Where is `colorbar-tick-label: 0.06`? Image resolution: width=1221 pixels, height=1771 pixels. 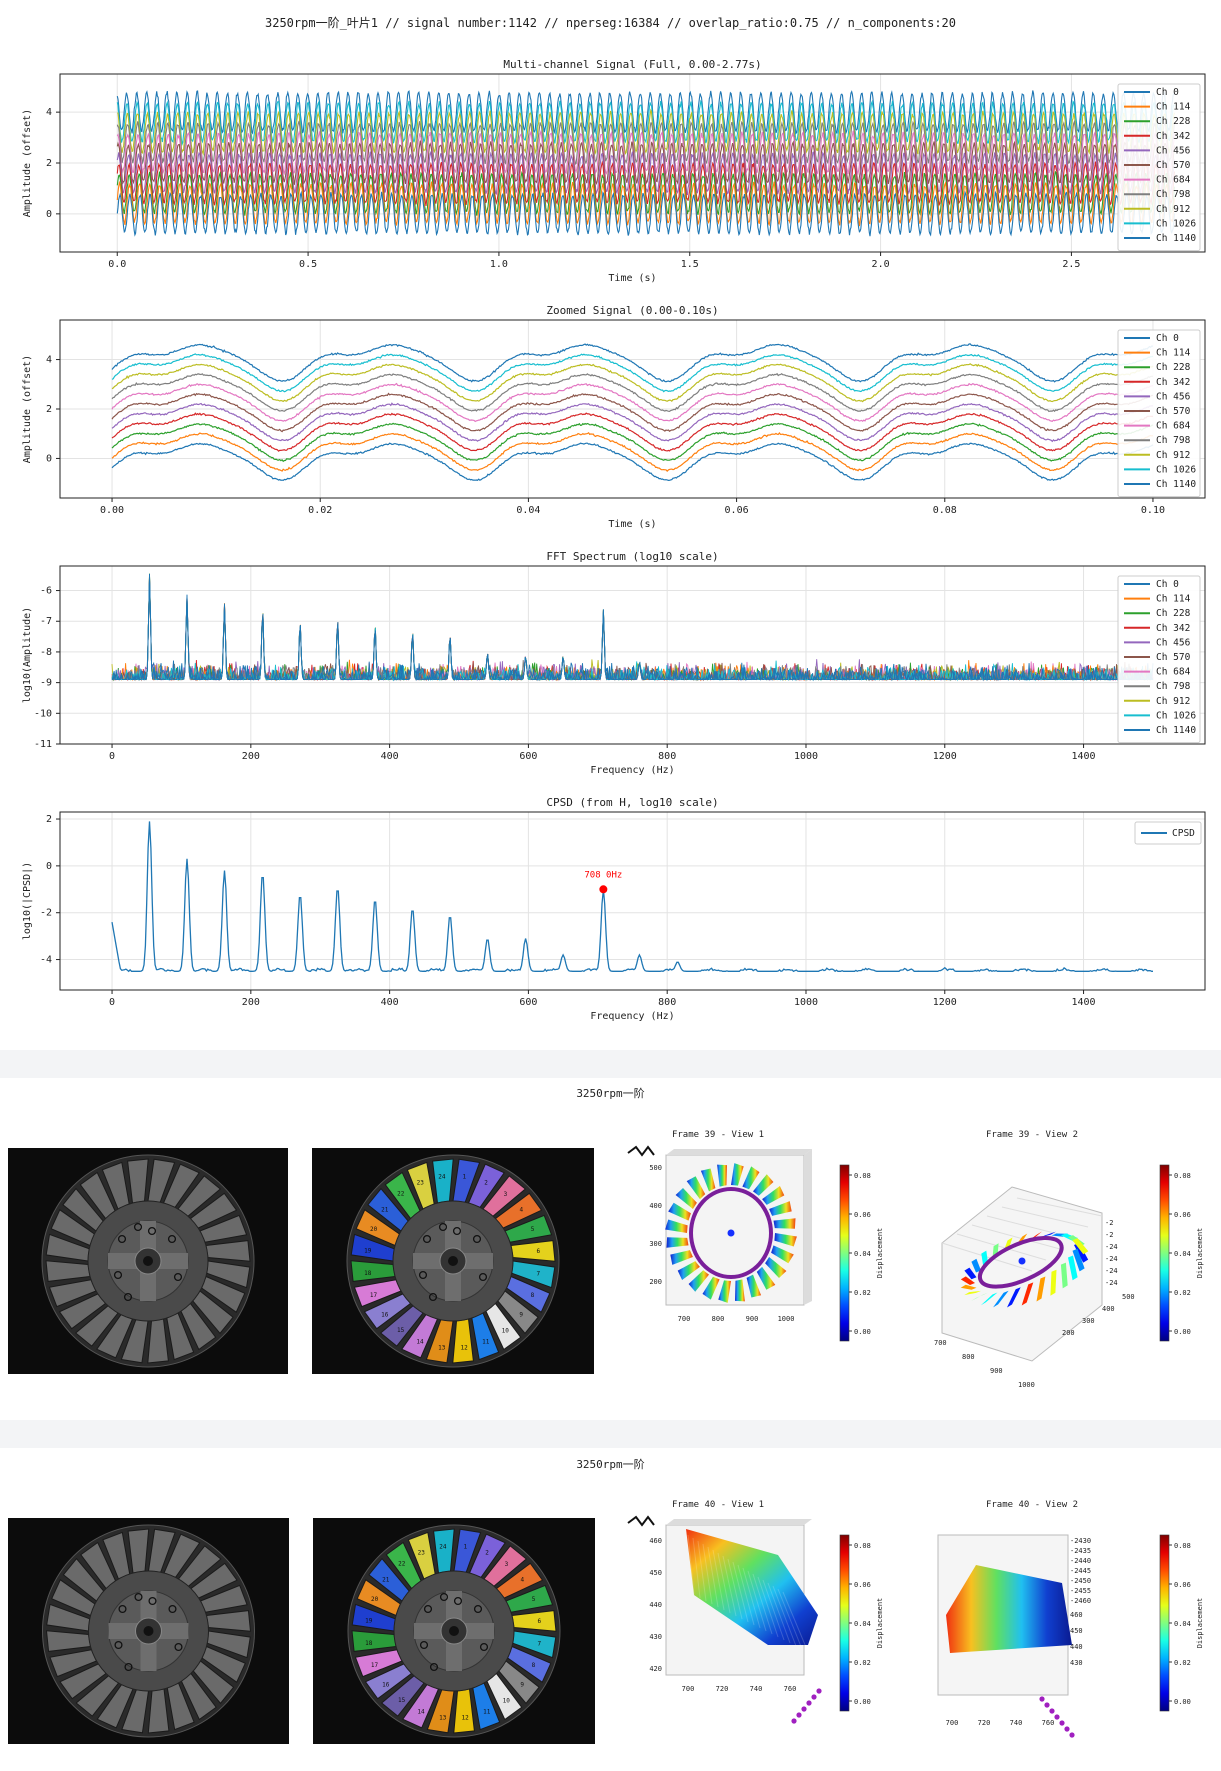
colorbar-tick-label: 0.06 is located at coordinates (1182, 1215).